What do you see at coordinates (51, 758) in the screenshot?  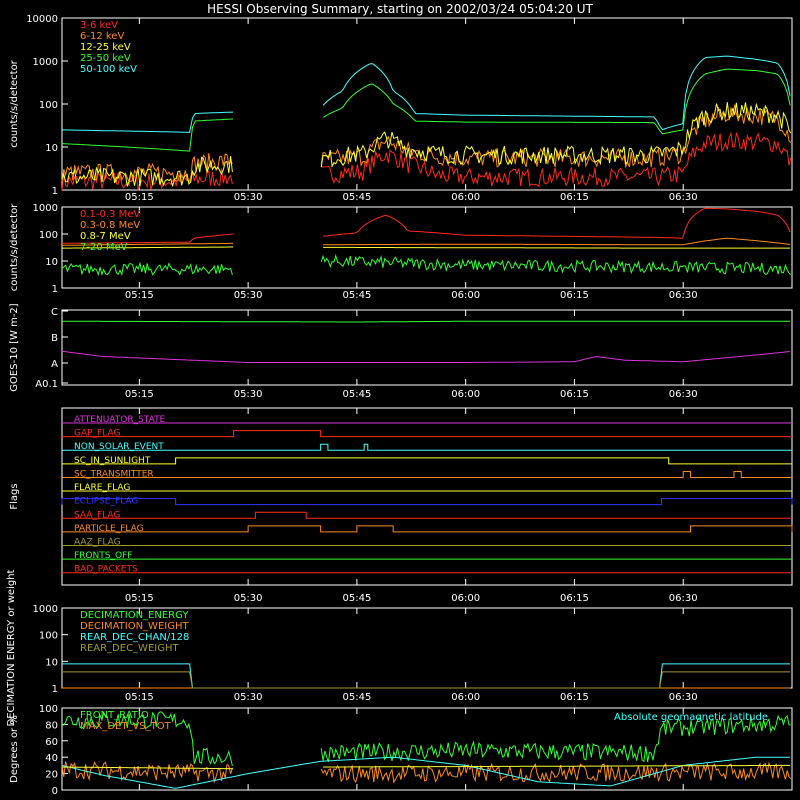 I see `y-tick-label: 40` at bounding box center [51, 758].